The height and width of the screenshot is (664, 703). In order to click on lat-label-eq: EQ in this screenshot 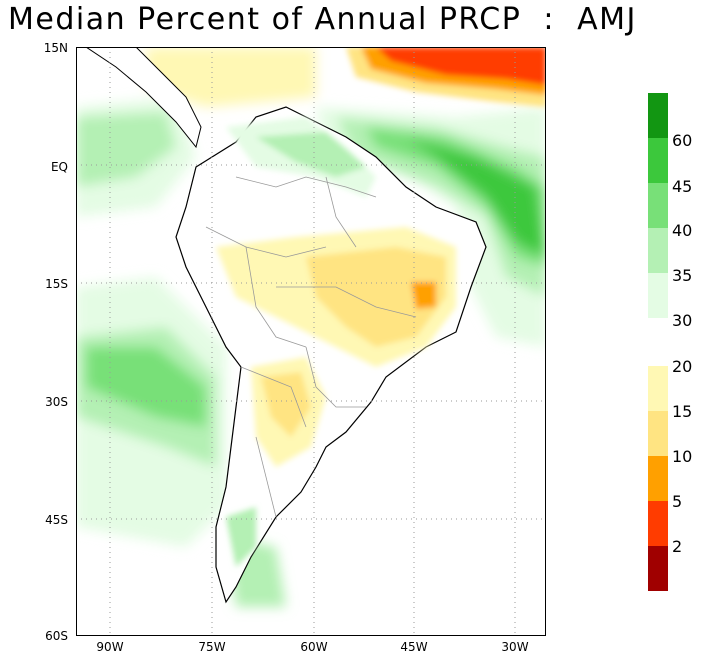, I will do `click(59, 167)`.